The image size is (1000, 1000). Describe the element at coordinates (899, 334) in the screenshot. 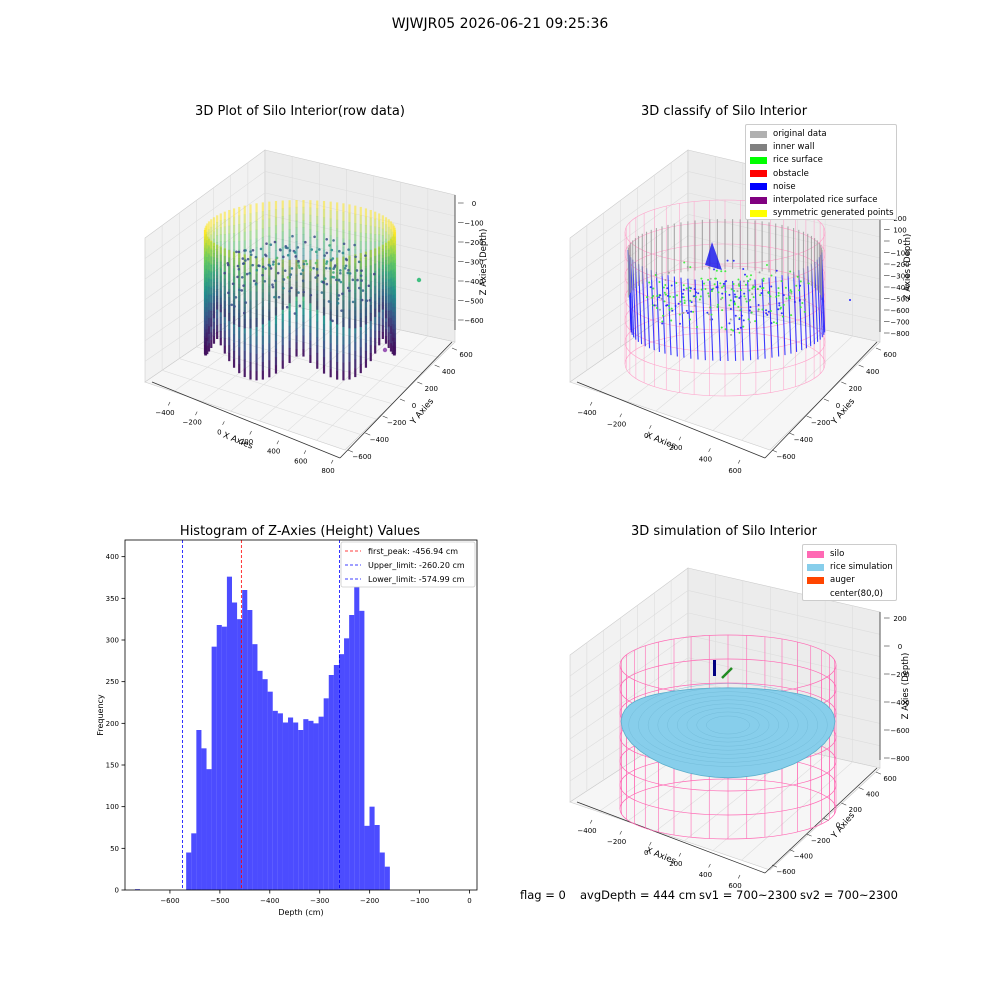

I see `cls-z-tick-label: −800` at that location.